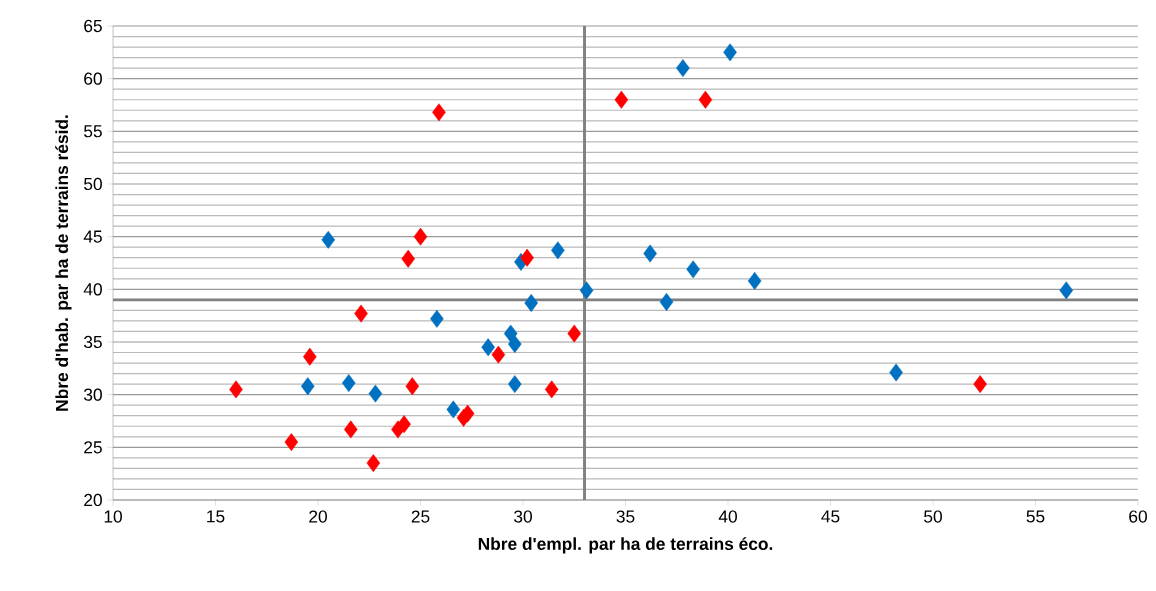 The width and height of the screenshot is (1156, 591). What do you see at coordinates (625, 516) in the screenshot?
I see `x-tick-label: 35` at bounding box center [625, 516].